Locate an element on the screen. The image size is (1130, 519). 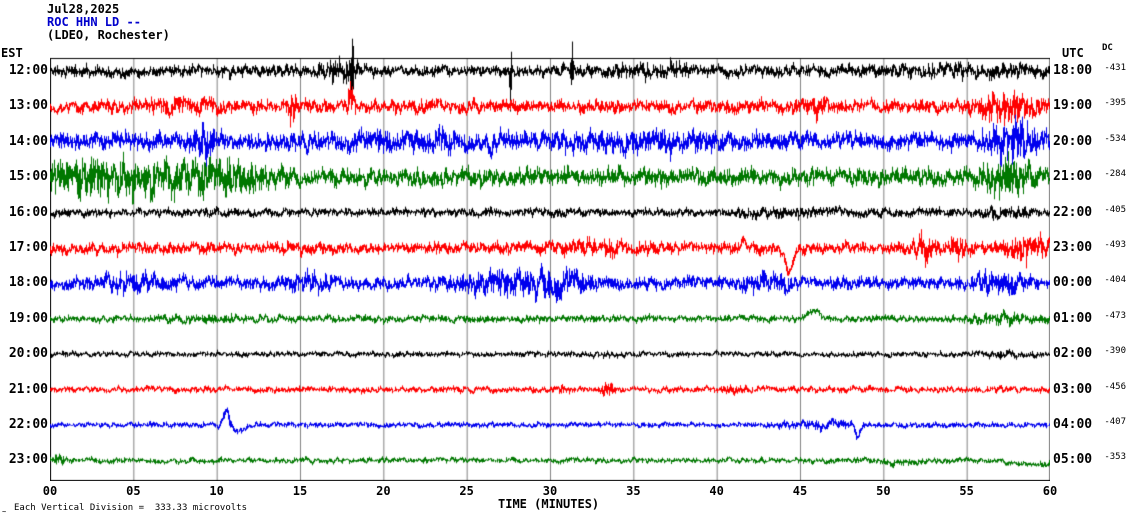
dc-offset-value: -431 is located at coordinates (1115, 68).